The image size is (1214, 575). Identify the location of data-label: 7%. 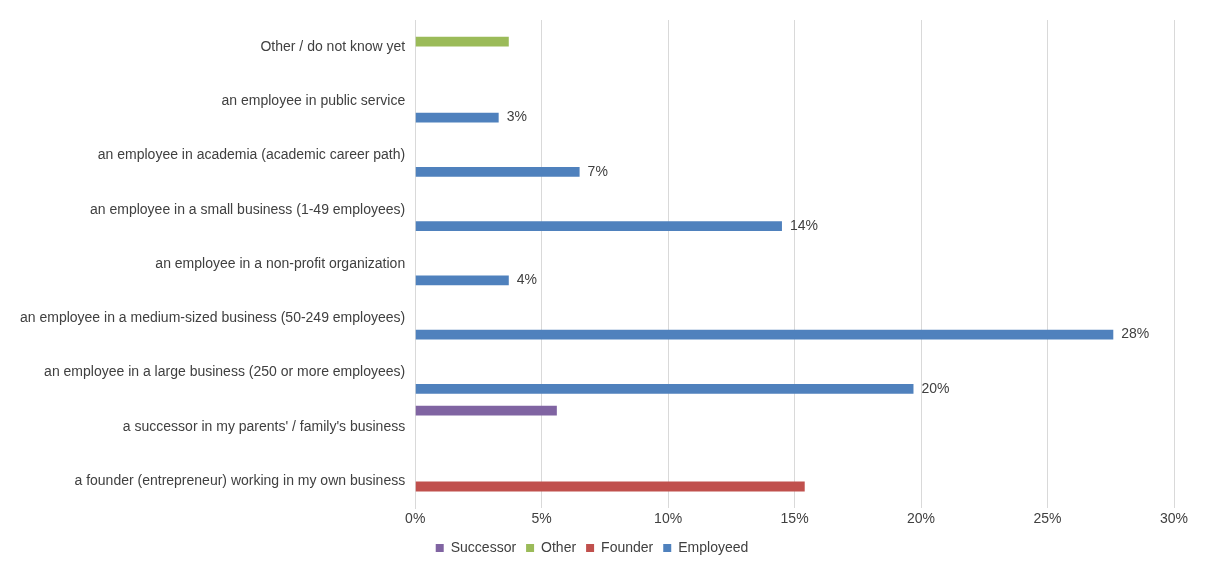
(597, 170).